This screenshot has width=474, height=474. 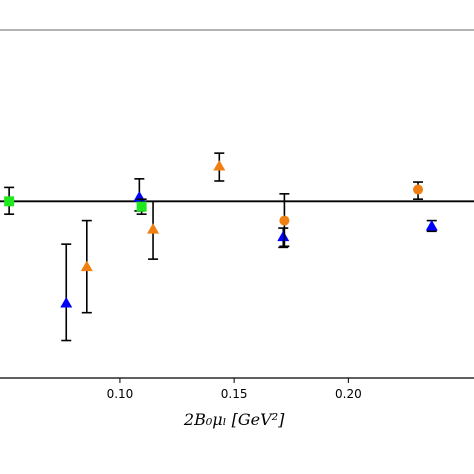 What do you see at coordinates (234, 394) in the screenshot?
I see `x-tick-label: 0.15` at bounding box center [234, 394].